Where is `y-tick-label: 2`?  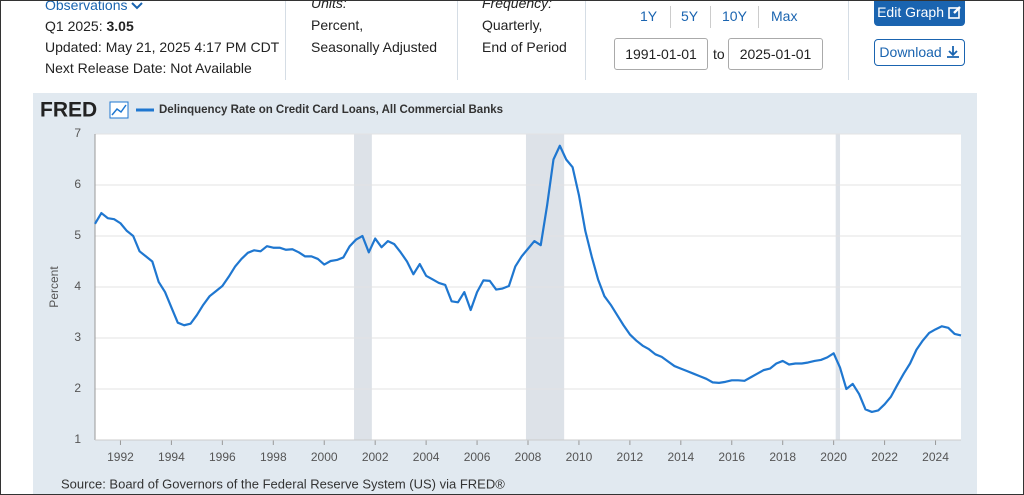 y-tick-label: 2 is located at coordinates (77, 388).